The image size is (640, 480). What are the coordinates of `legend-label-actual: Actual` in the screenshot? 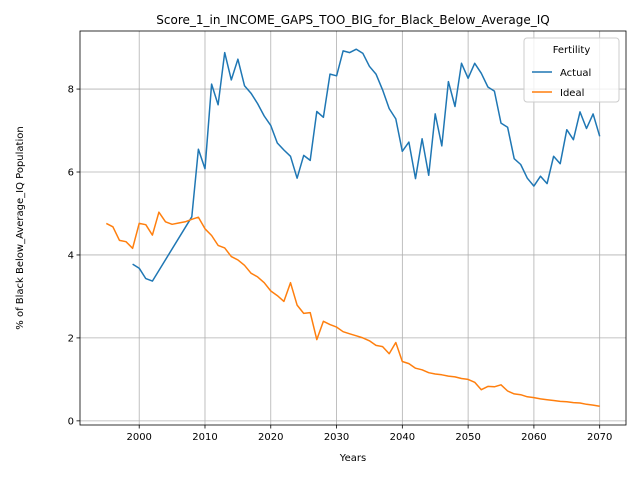 It's located at (575, 73).